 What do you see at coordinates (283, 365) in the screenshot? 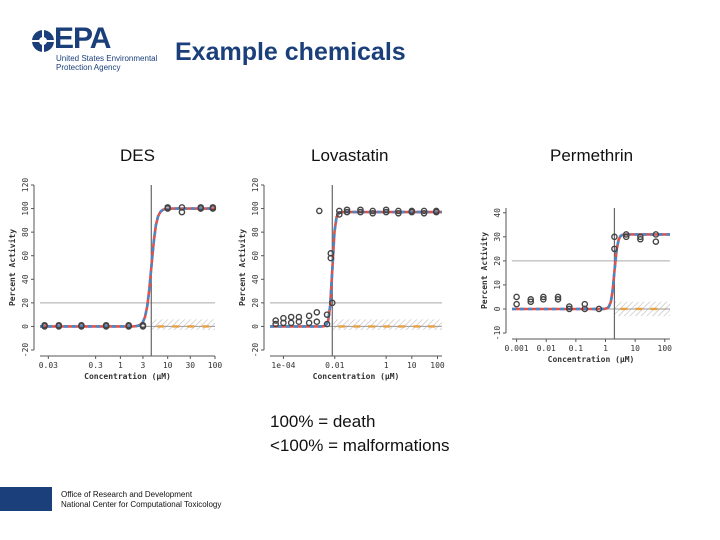
I see `x-tick-label: 1e-04` at bounding box center [283, 365].